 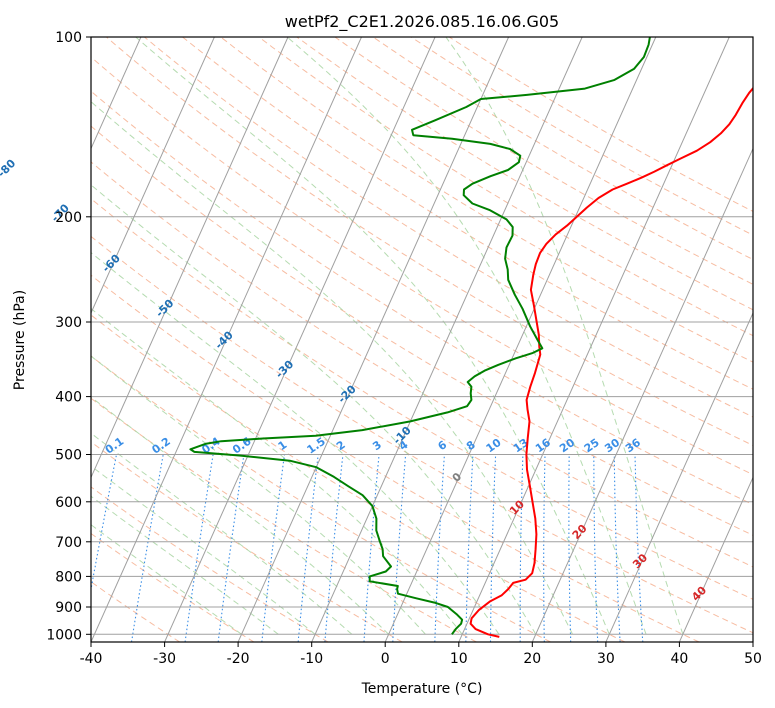 I want to click on y-tick-label: 900, so click(x=68, y=608).